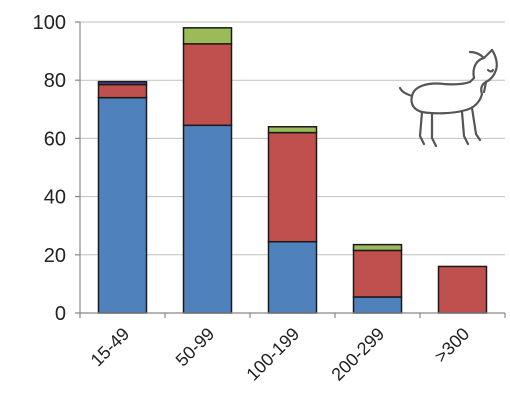 This screenshot has height=416, width=510. Describe the element at coordinates (49, 168) in the screenshot. I see `y-tick-labels: 0 20 40 60 80 100` at that location.